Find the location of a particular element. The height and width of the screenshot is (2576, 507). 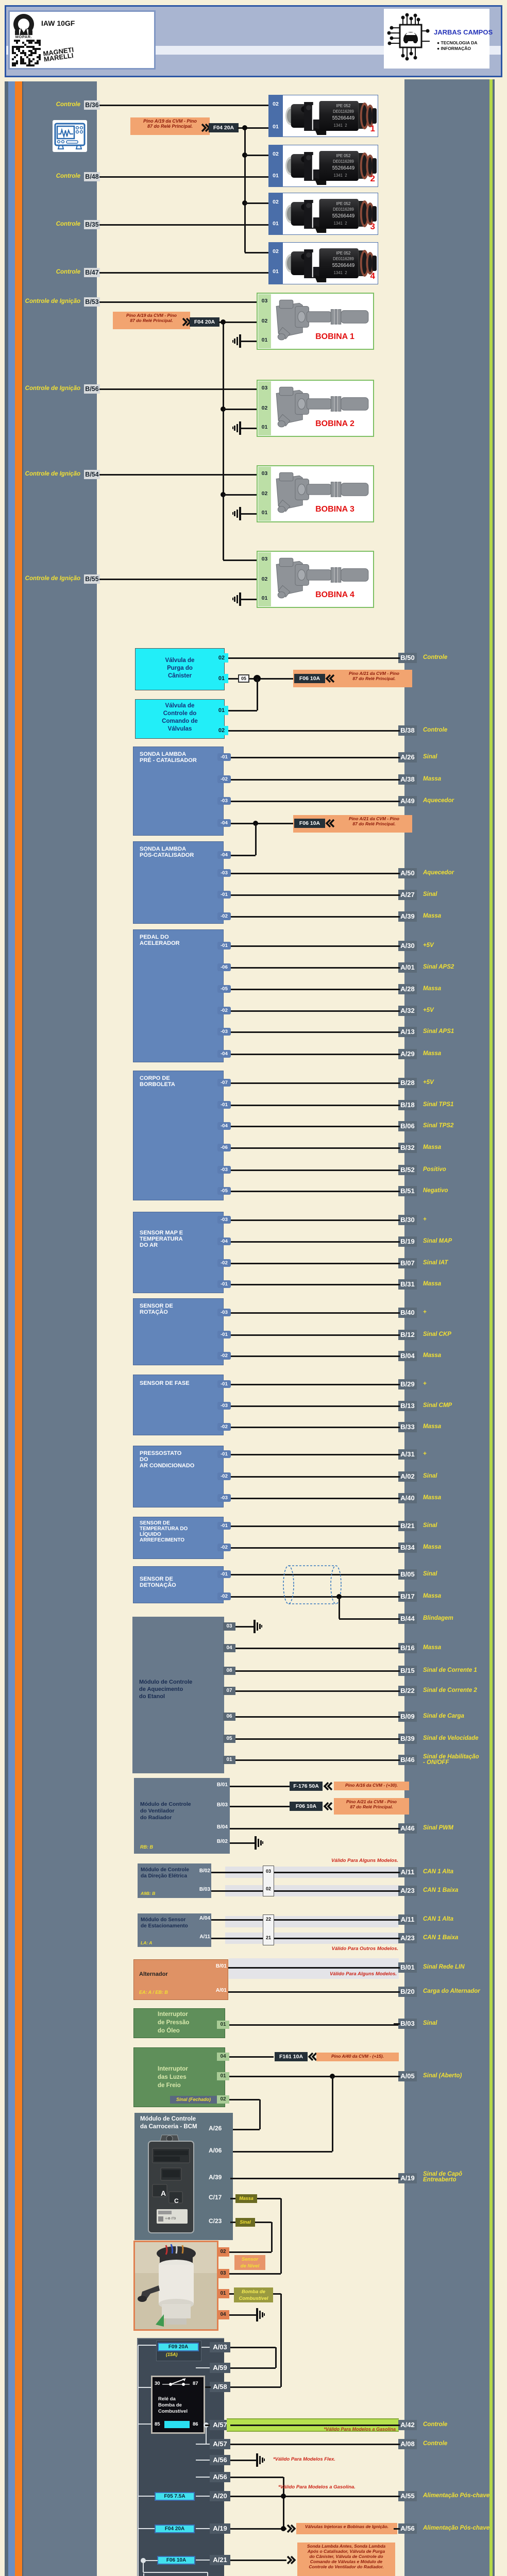

svg-text: MOPAR. is located at coordinates (23, 36).